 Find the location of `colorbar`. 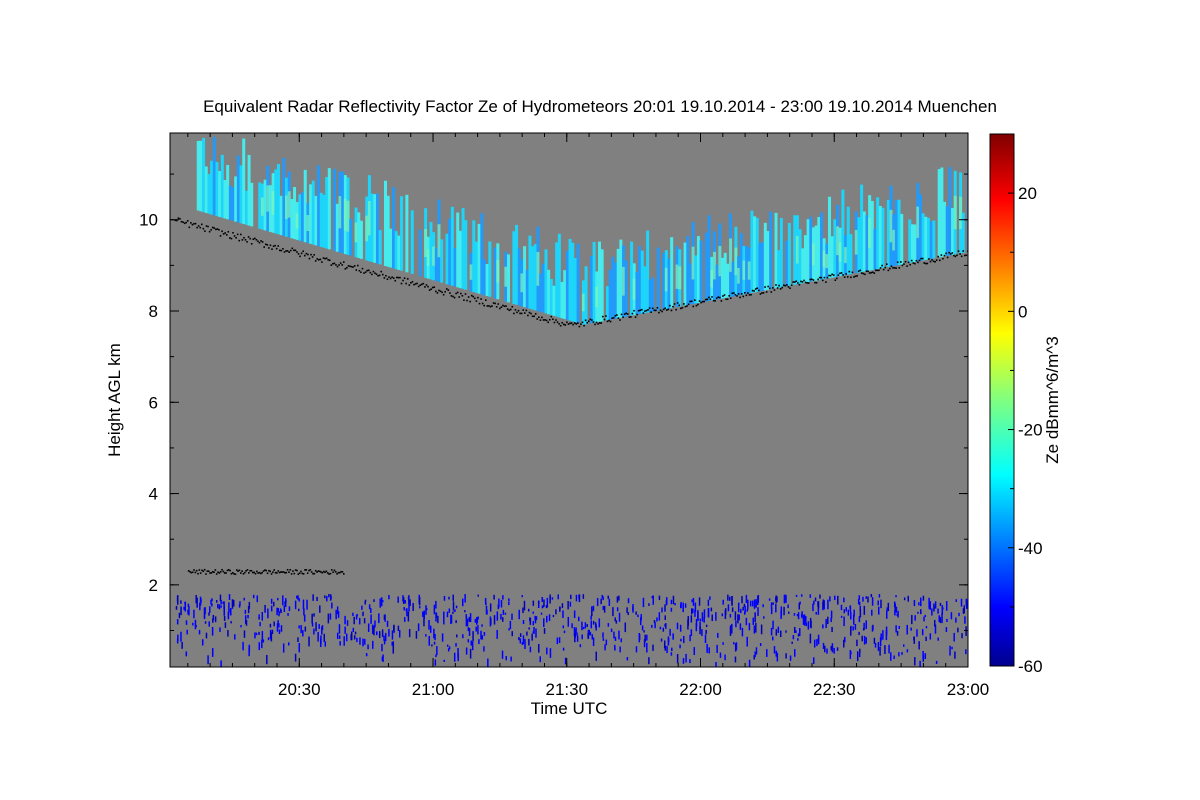

colorbar is located at coordinates (1002, 400).